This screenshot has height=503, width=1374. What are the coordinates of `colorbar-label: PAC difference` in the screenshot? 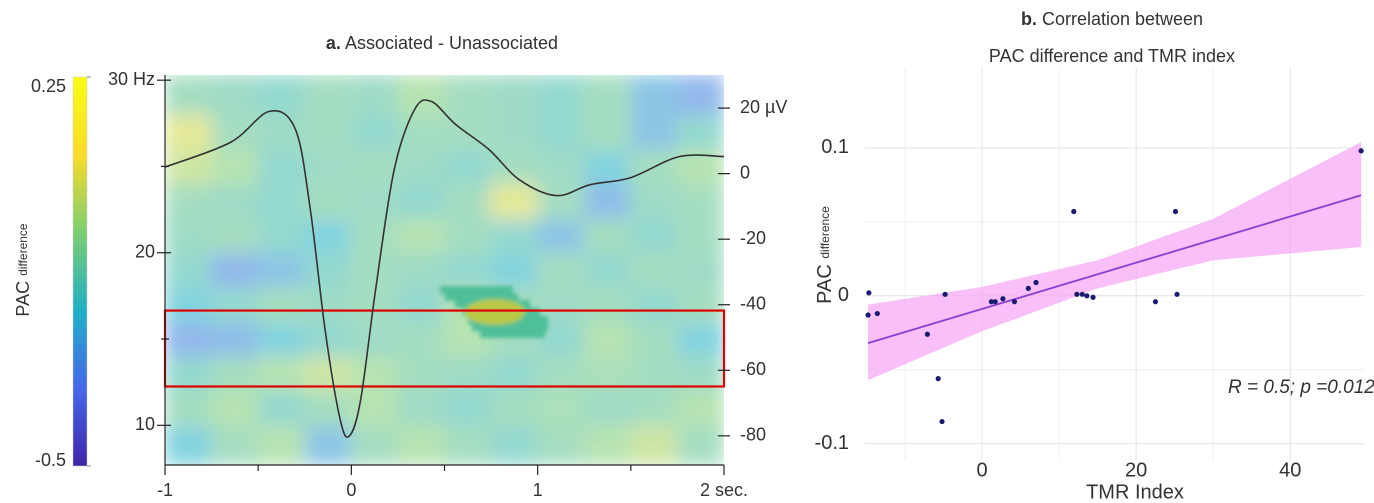 It's located at (23, 270).